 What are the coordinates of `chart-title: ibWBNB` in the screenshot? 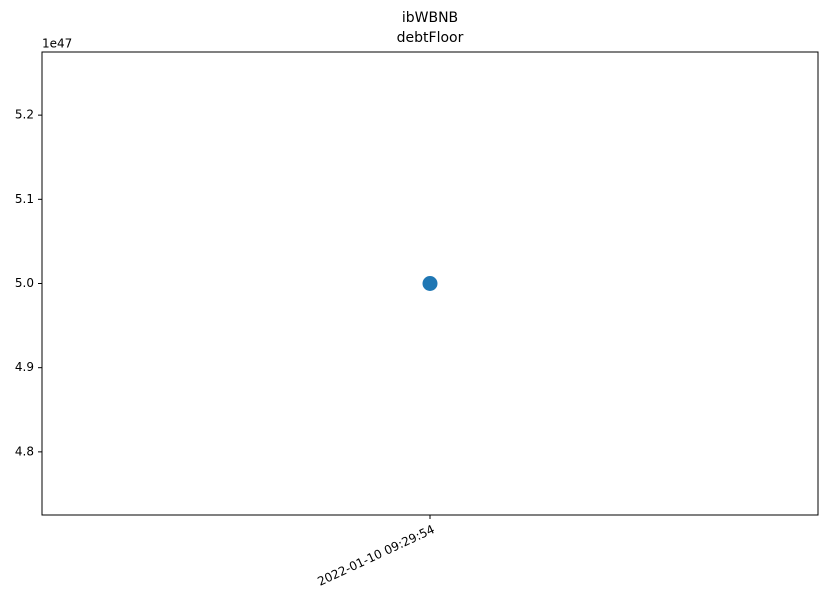 It's located at (430, 18).